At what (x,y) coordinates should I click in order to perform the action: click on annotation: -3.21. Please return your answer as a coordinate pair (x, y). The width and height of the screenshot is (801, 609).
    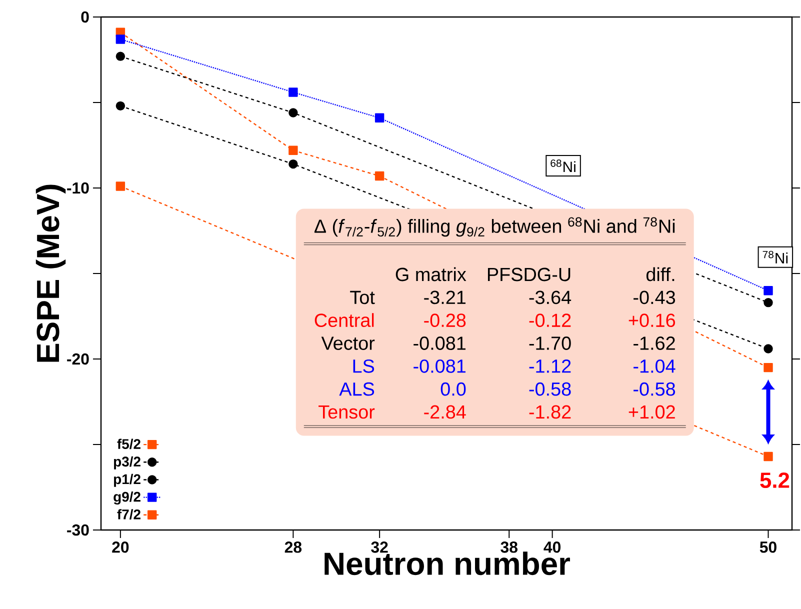
    Looking at the image, I should click on (445, 297).